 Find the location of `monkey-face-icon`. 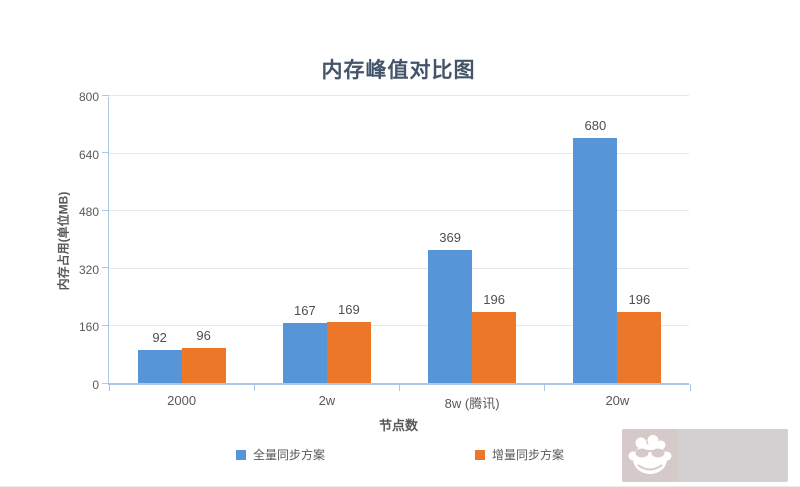

monkey-face-icon is located at coordinates (650, 454).